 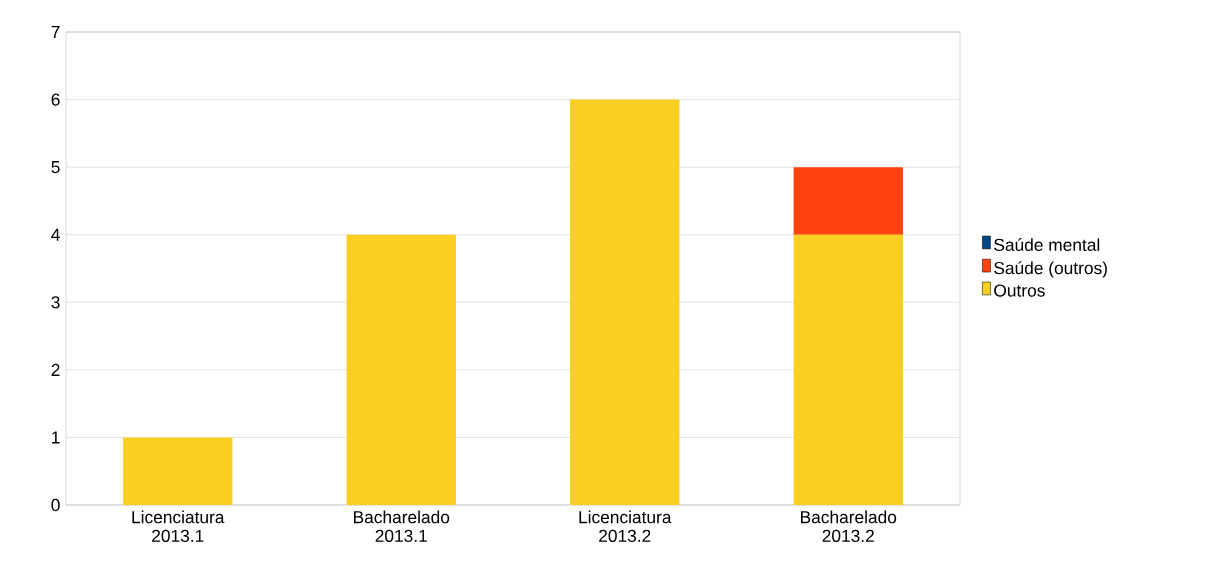 I want to click on x-tick-label: Bacharelado 2013.2, so click(x=849, y=526).